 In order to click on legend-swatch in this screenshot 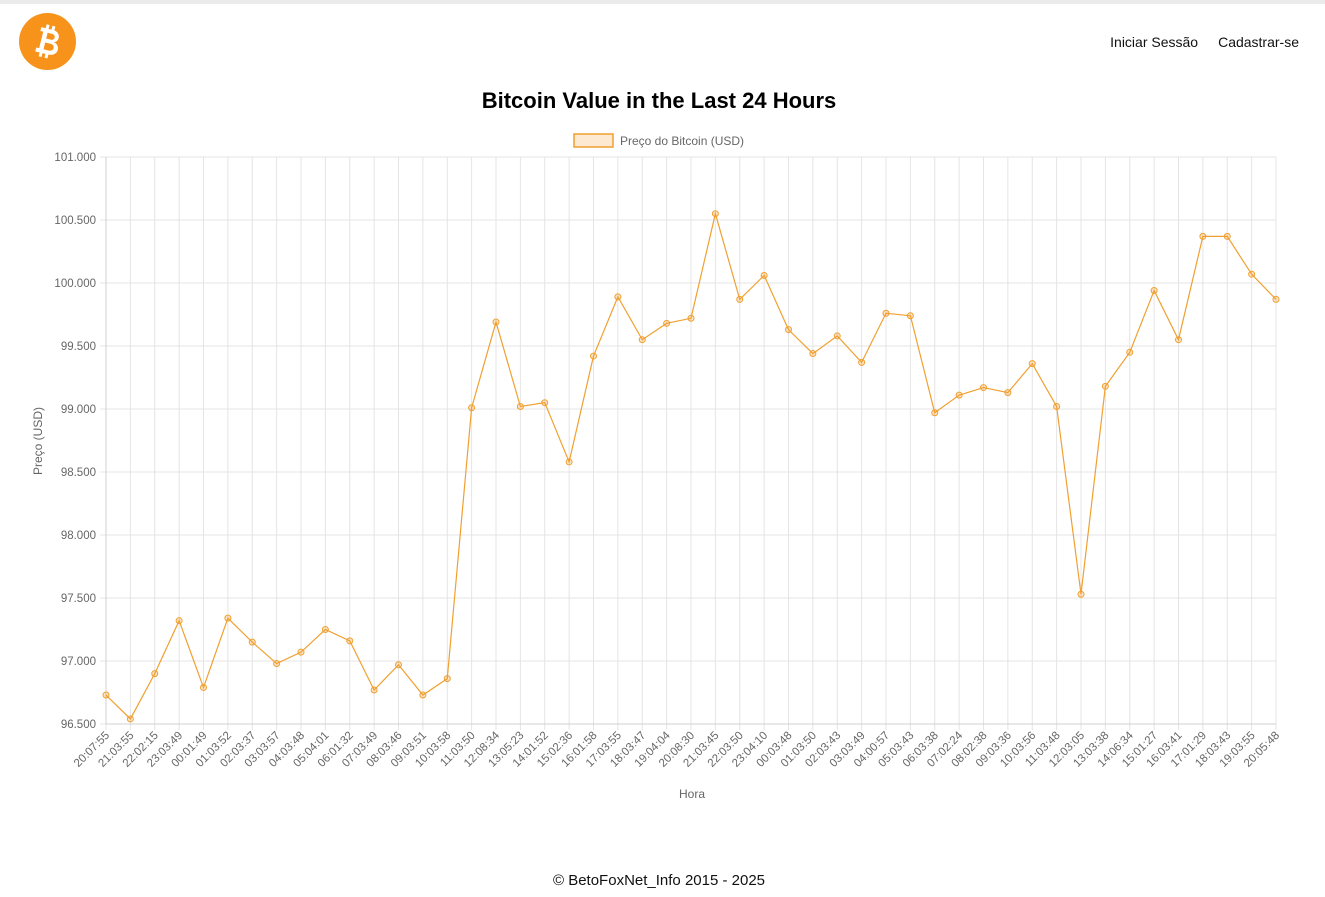, I will do `click(593, 140)`.